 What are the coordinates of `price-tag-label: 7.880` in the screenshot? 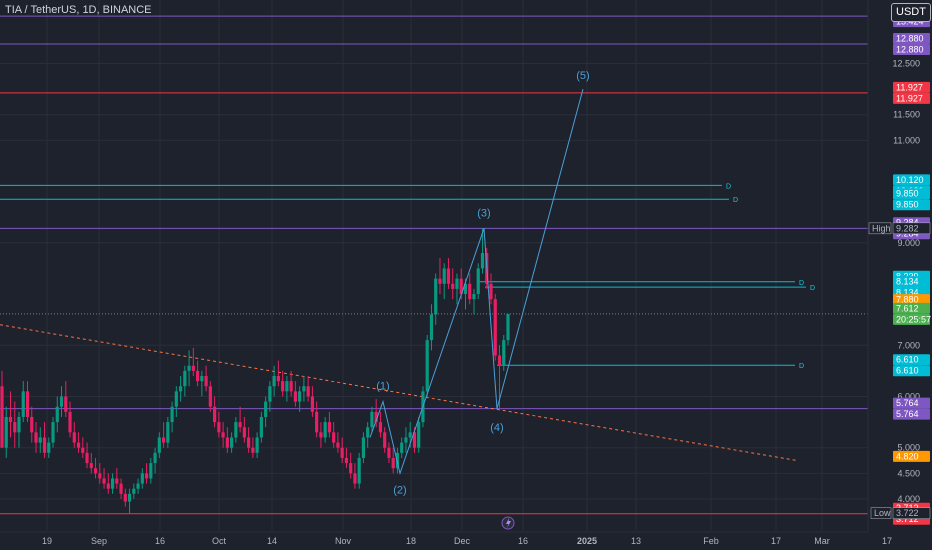 It's located at (907, 300).